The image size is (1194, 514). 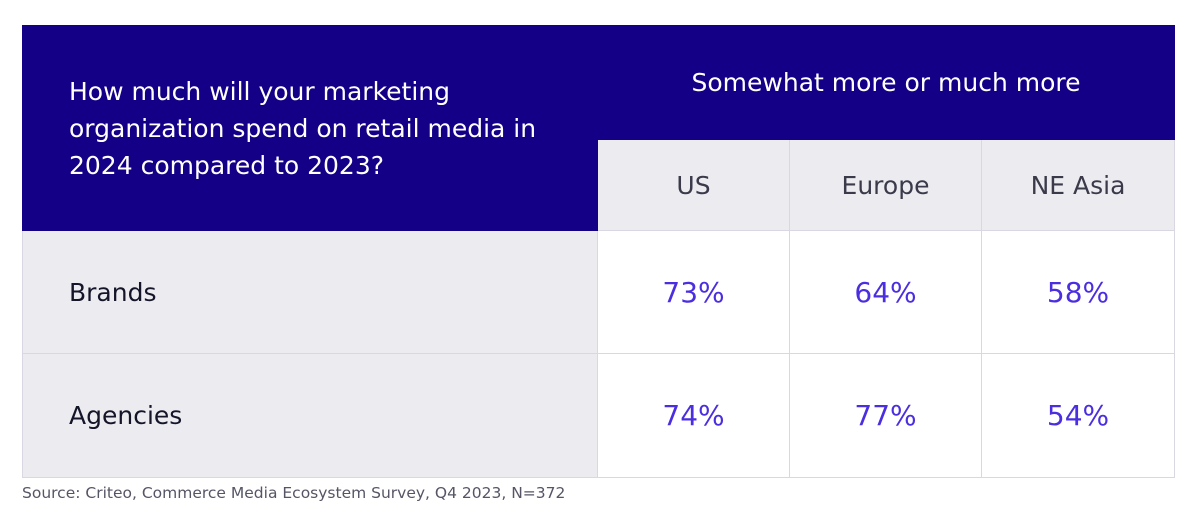 What do you see at coordinates (885, 415) in the screenshot?
I see `value-agencies-europe: 77%` at bounding box center [885, 415].